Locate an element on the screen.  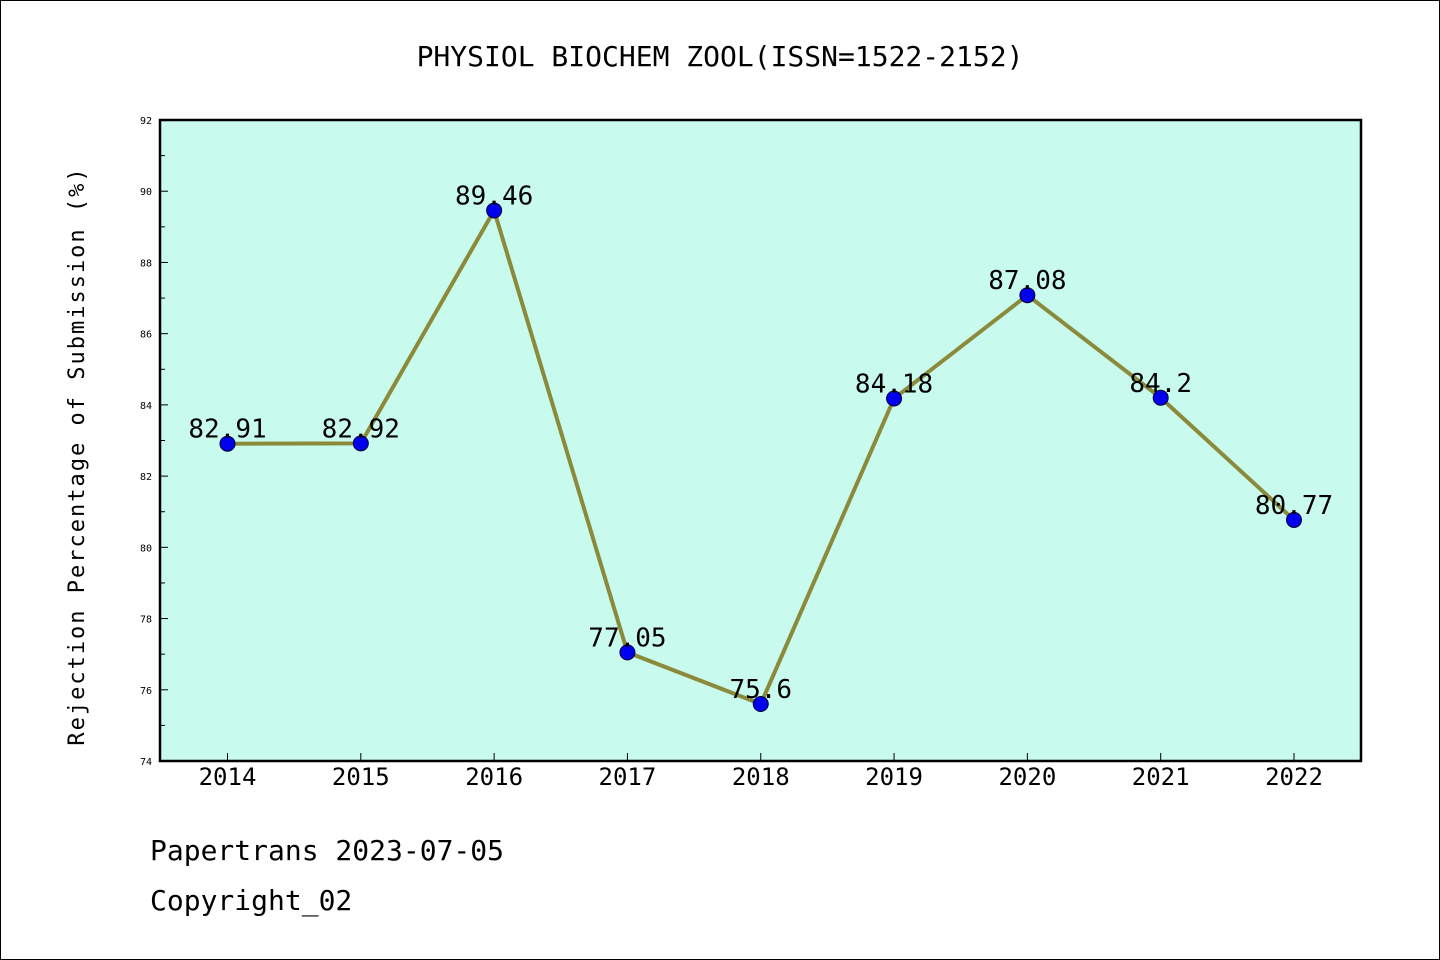
footer-copyright: Copyright_02 is located at coordinates (251, 900).